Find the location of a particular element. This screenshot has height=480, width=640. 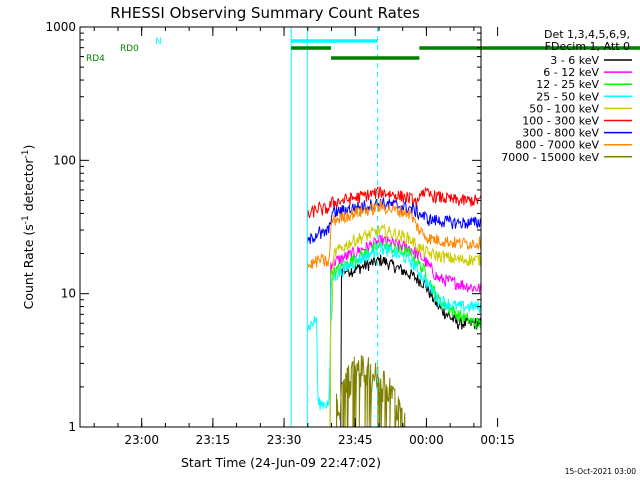

timestamp: 15-Oct-2021 03:00 is located at coordinates (600, 471).